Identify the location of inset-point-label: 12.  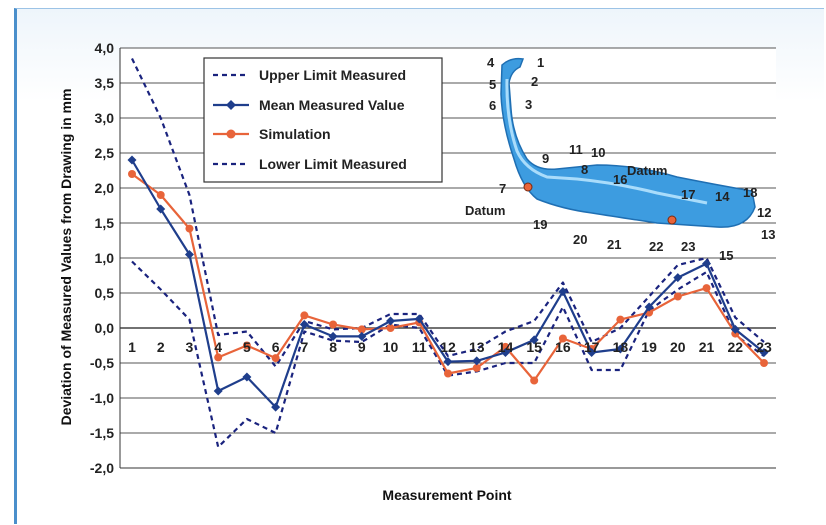
(764, 212).